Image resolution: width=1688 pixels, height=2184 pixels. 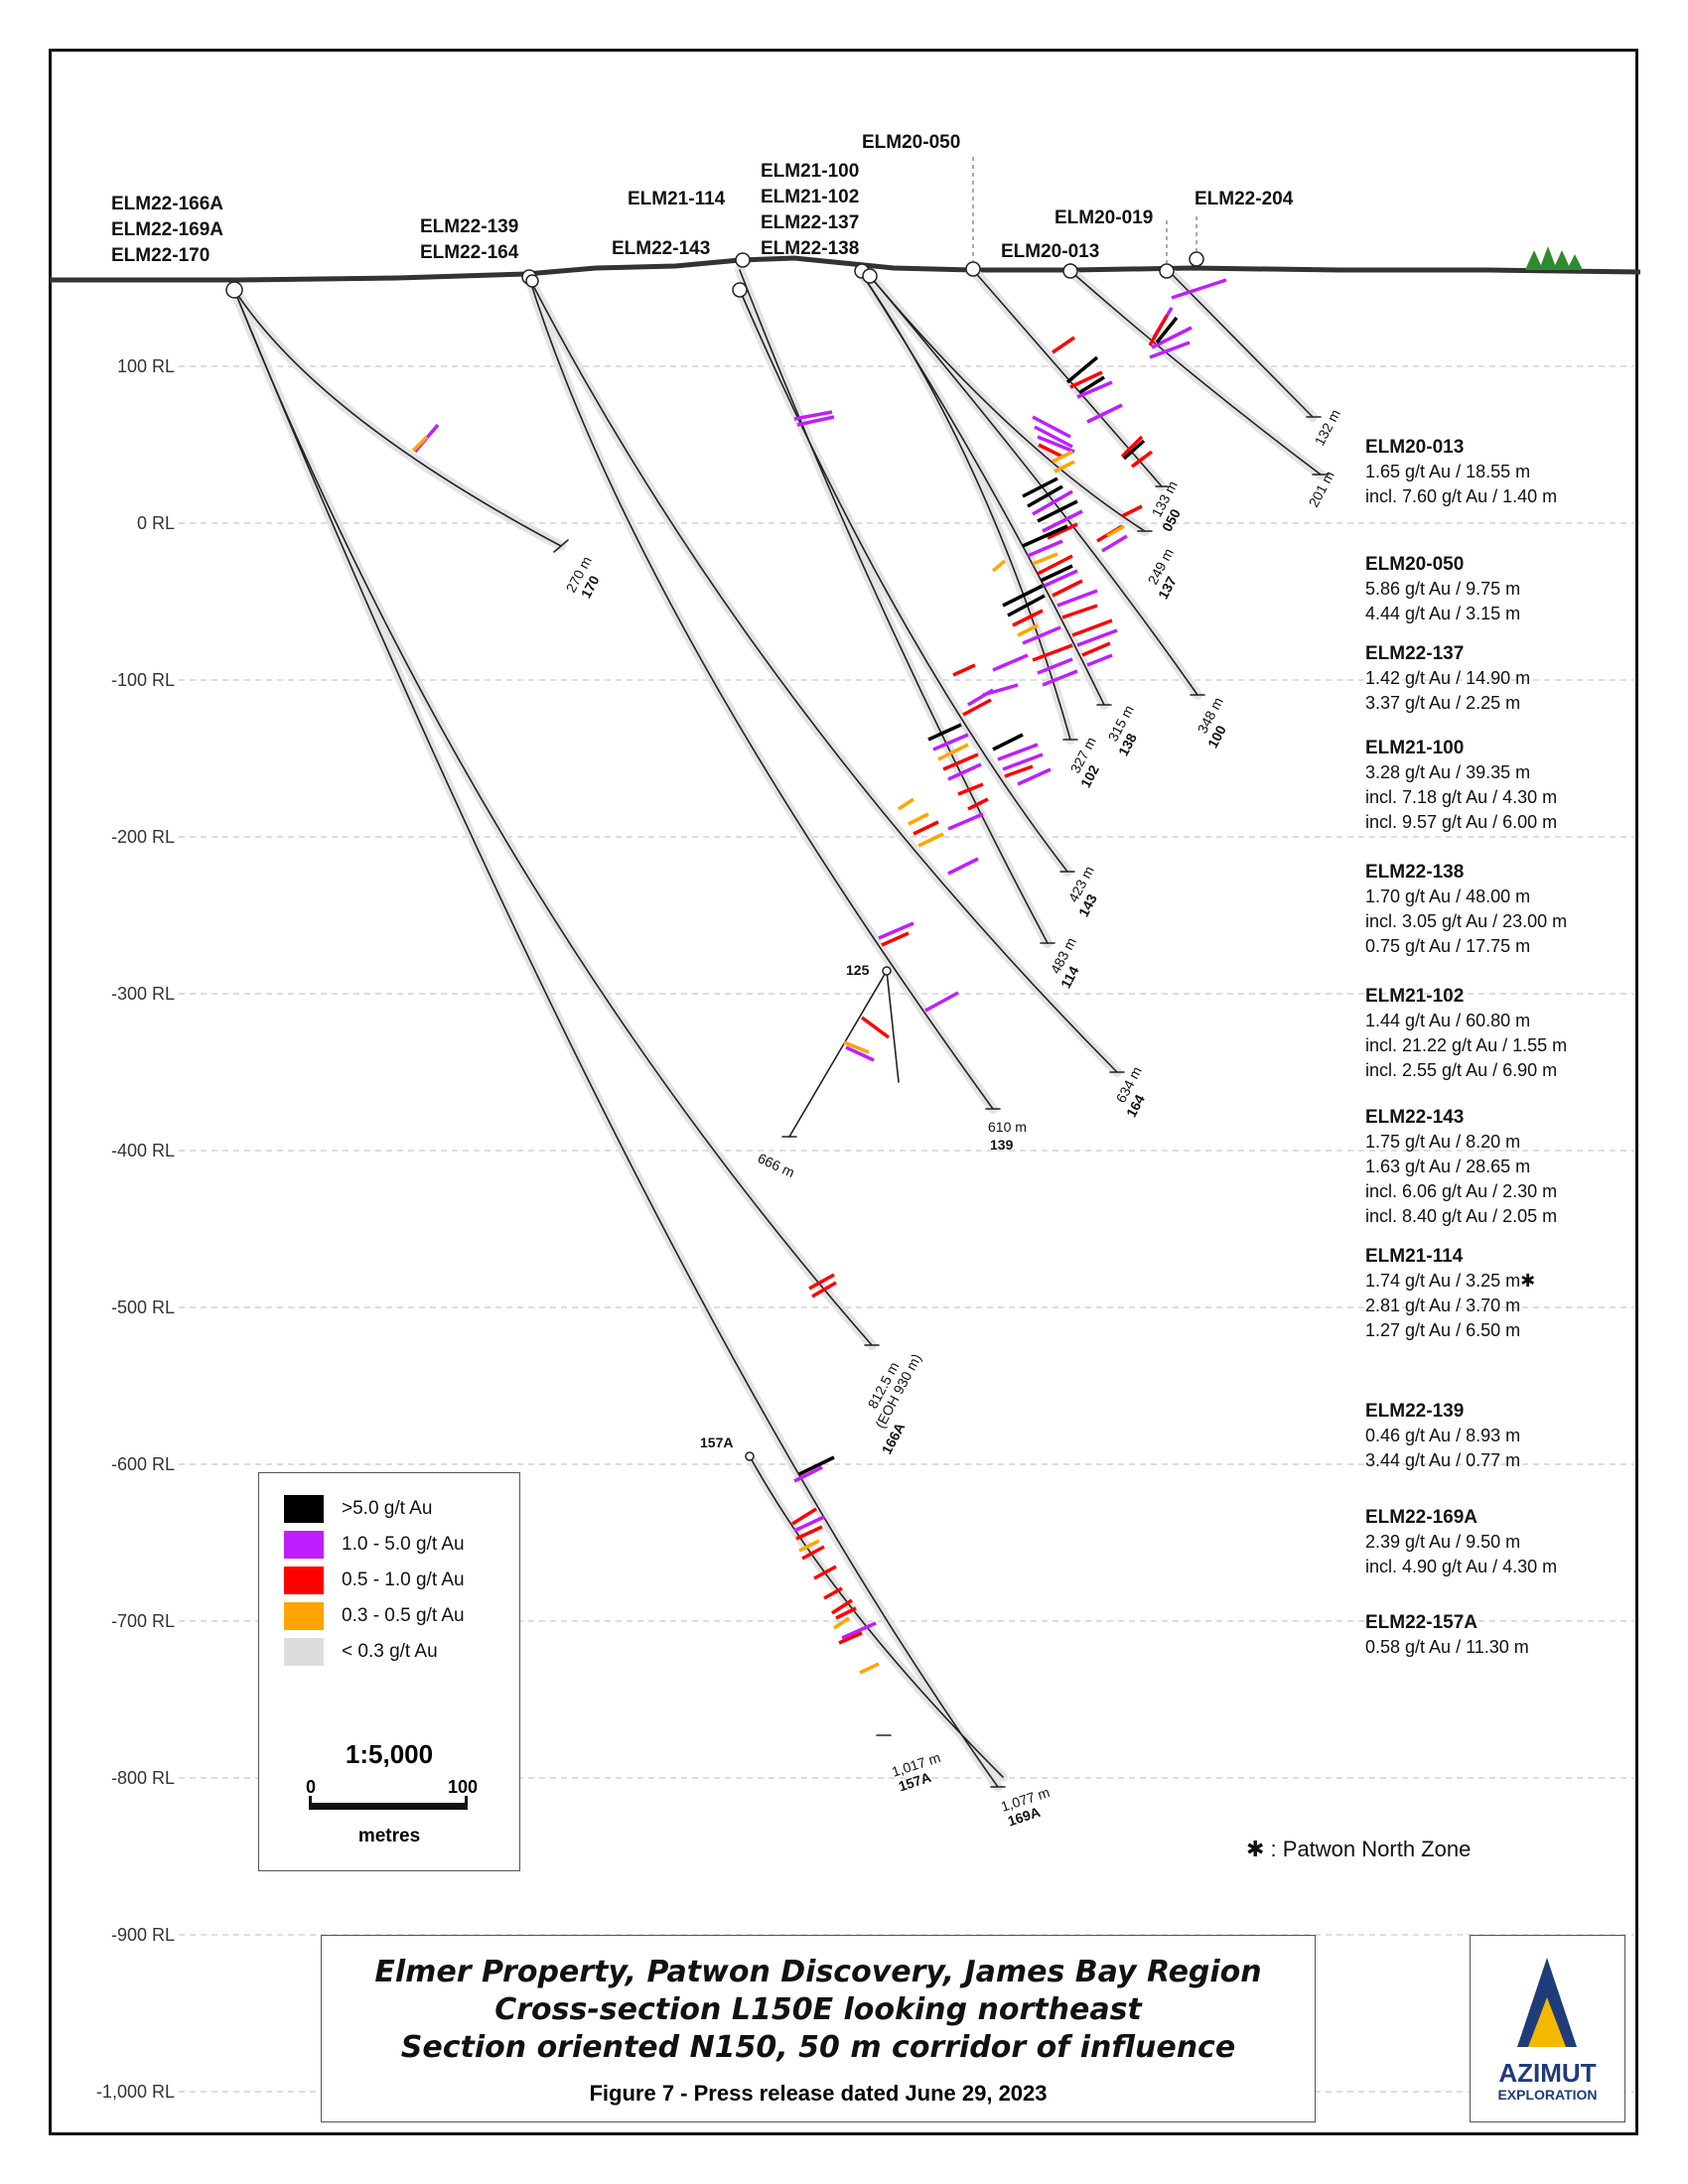 I want to click on result-line: 1.44 g/t Au / 60.80 m, so click(x=1447, y=1020).